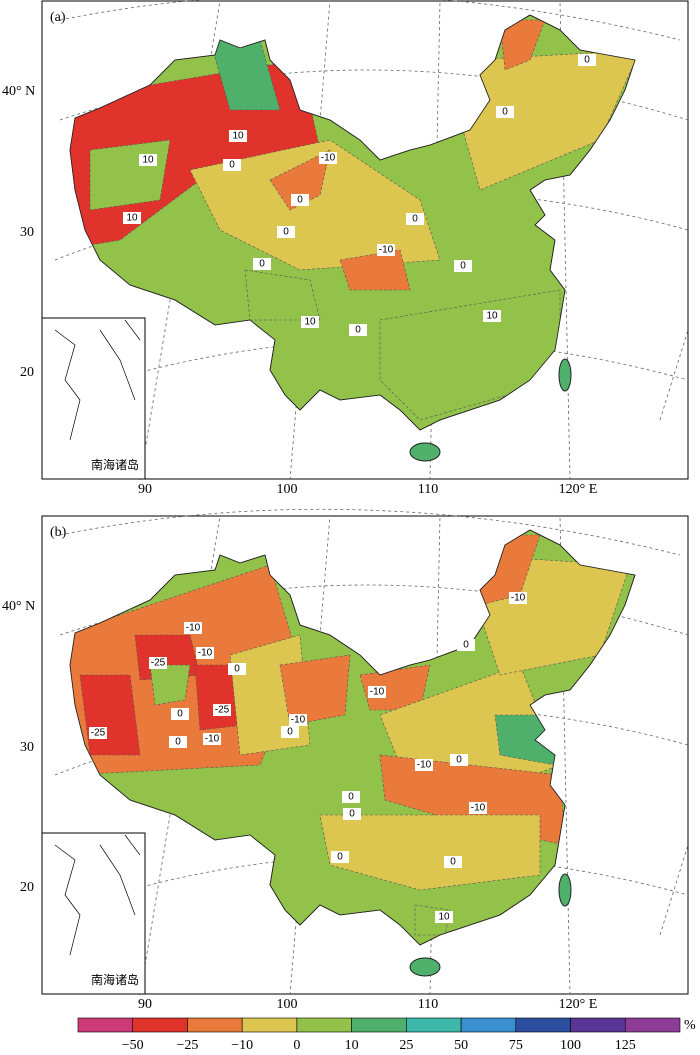 This screenshot has width=700, height=1055. I want to click on colorbar-tick-label: 75, so click(516, 1045).